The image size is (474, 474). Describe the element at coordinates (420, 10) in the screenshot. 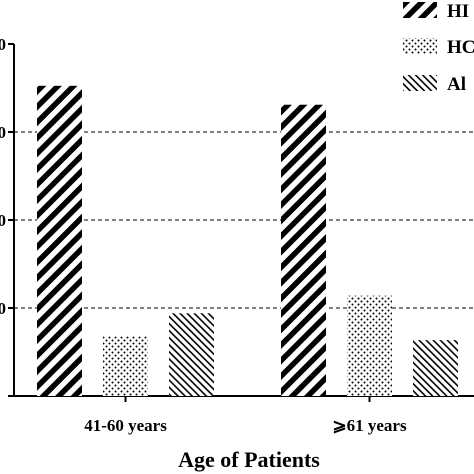

I see `legend-swatch-hi` at that location.